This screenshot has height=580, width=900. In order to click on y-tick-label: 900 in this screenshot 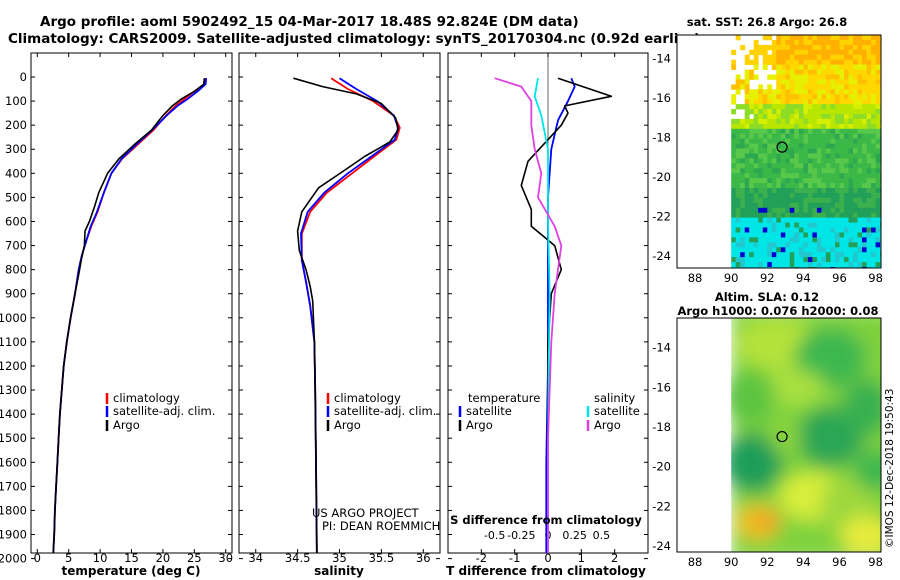, I will do `click(16, 294)`.